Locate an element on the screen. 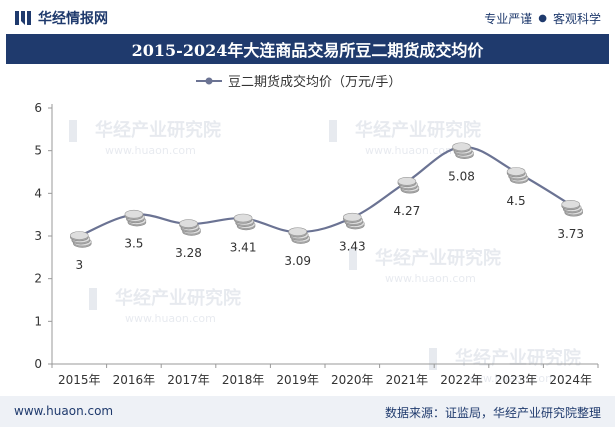 This screenshot has height=427, width=615. x-tick-label: 2019年 is located at coordinates (297, 380).